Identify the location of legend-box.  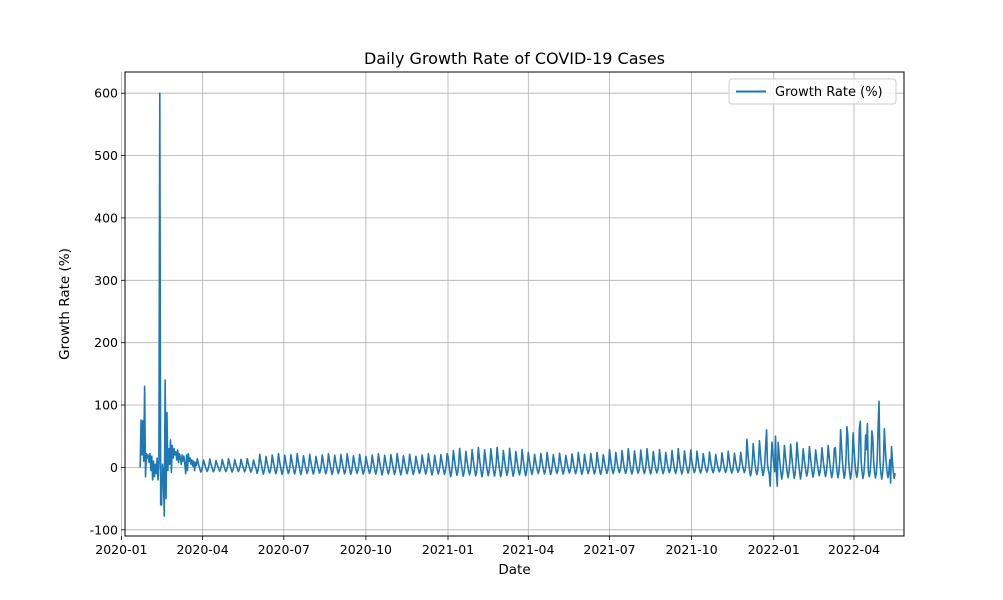
(812, 91).